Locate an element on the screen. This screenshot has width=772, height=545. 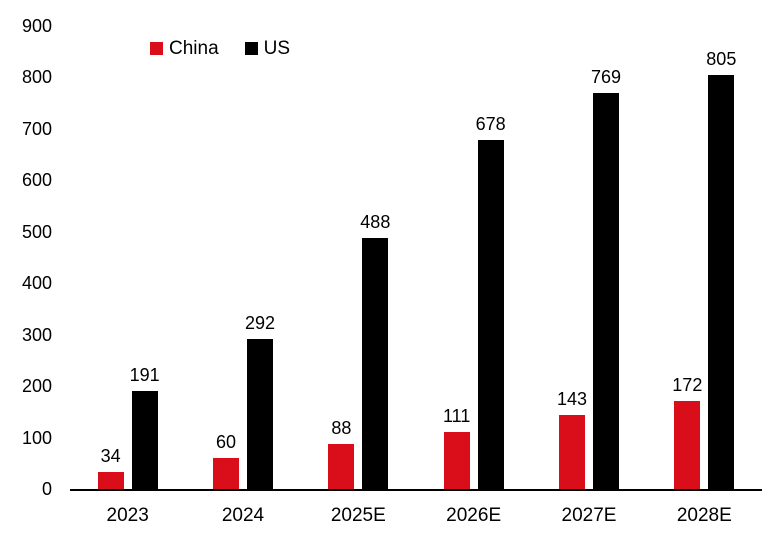
legend-item-china: China is located at coordinates (184, 48).